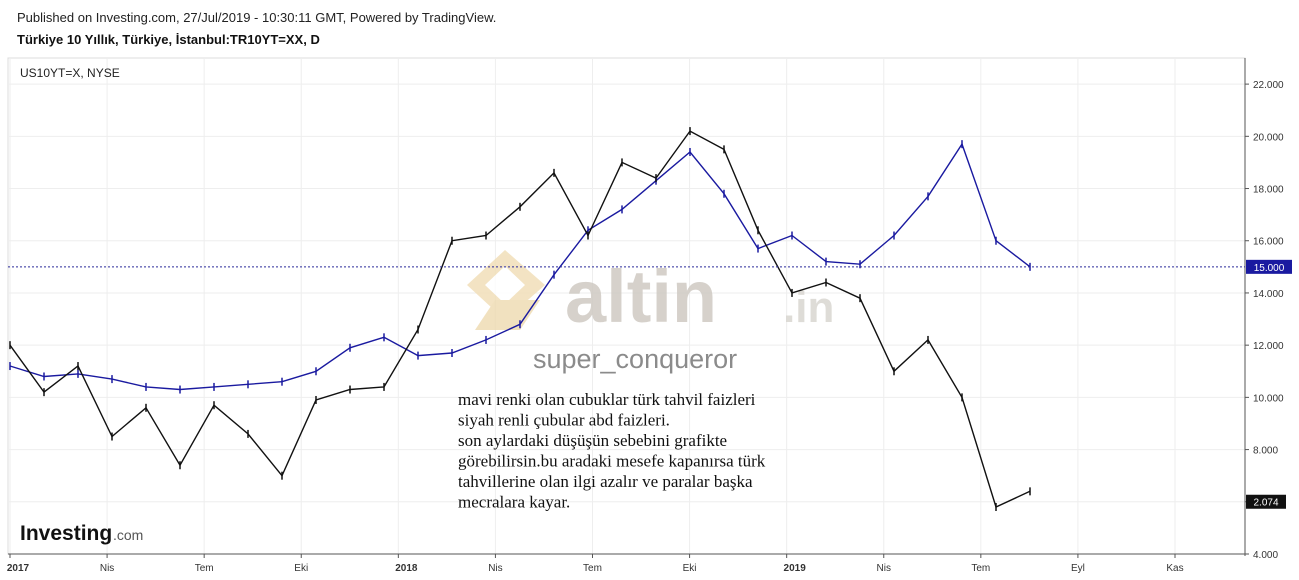 This screenshot has width=1299, height=580. What do you see at coordinates (564, 420) in the screenshot?
I see `annotation-line: siyah renli çubular abd faizleri.` at bounding box center [564, 420].